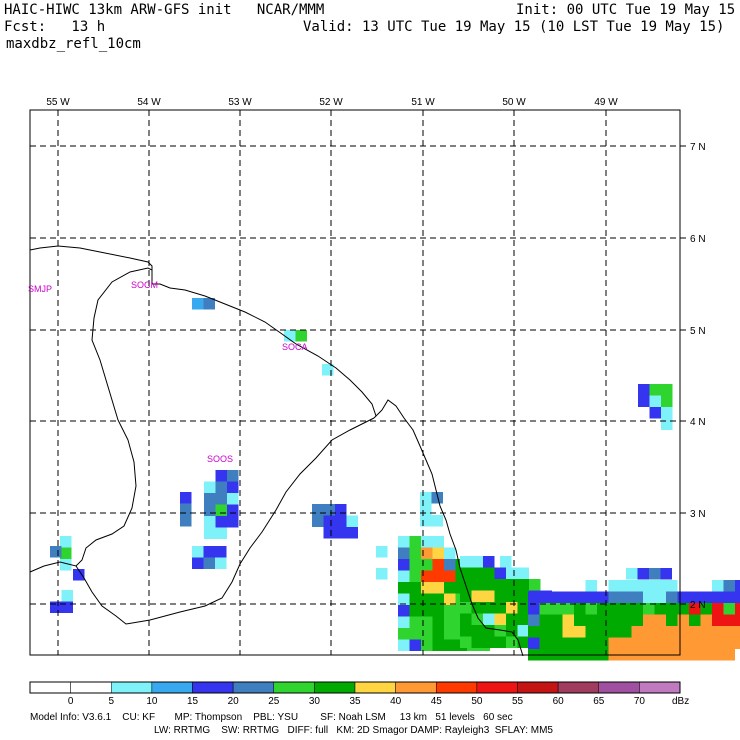 Image resolution: width=740 pixels, height=740 pixels. I want to click on colorbar-tick-label: 50, so click(477, 701).